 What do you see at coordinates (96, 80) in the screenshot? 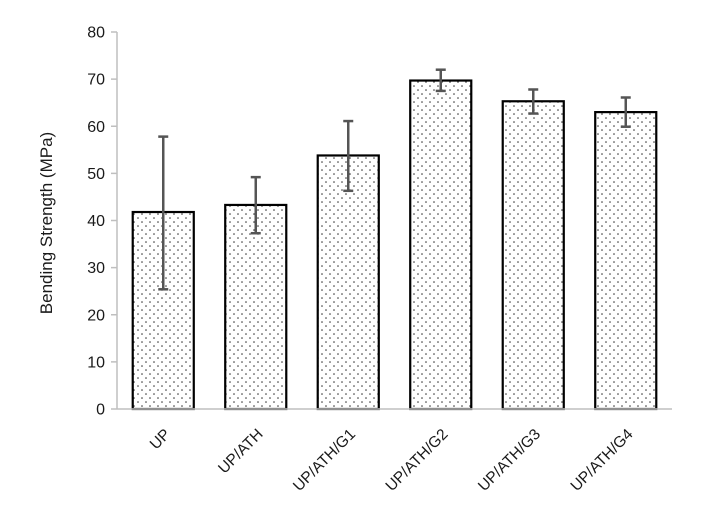
I see `y-tick-label: 70` at bounding box center [96, 80].